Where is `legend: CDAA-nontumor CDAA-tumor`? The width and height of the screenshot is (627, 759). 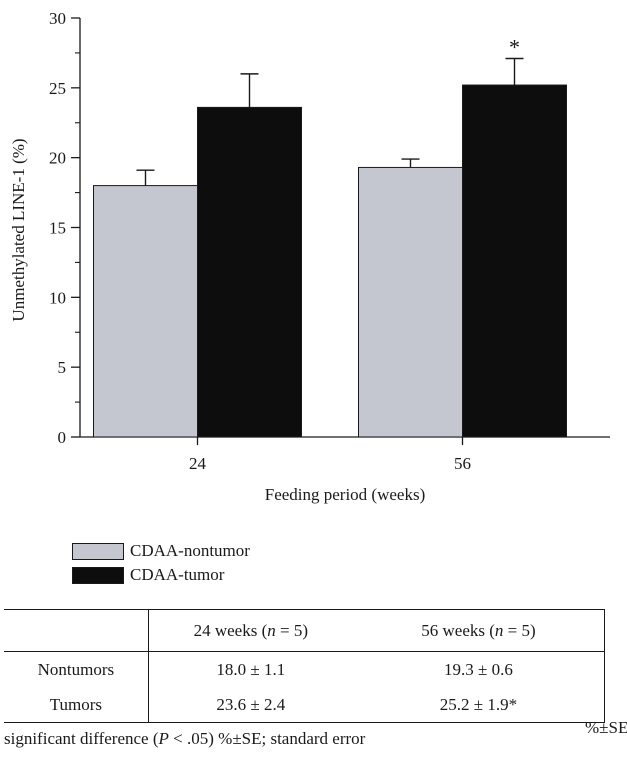
legend: CDAA-nontumor CDAA-tumor is located at coordinates (161, 563).